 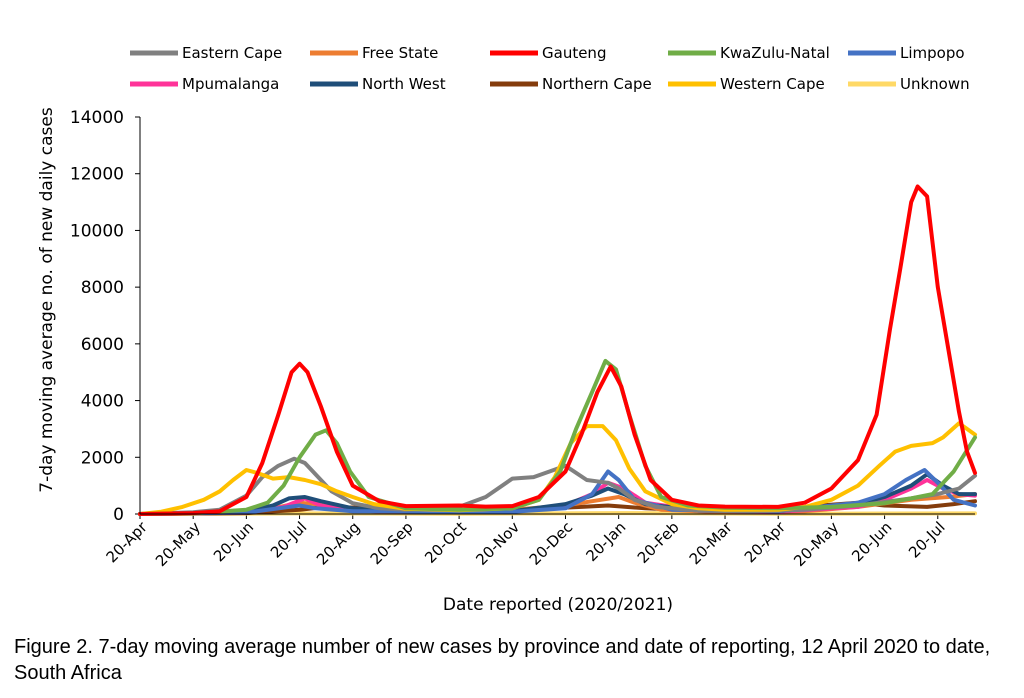 I want to click on legend-item: Eastern Cape, so click(x=206, y=53).